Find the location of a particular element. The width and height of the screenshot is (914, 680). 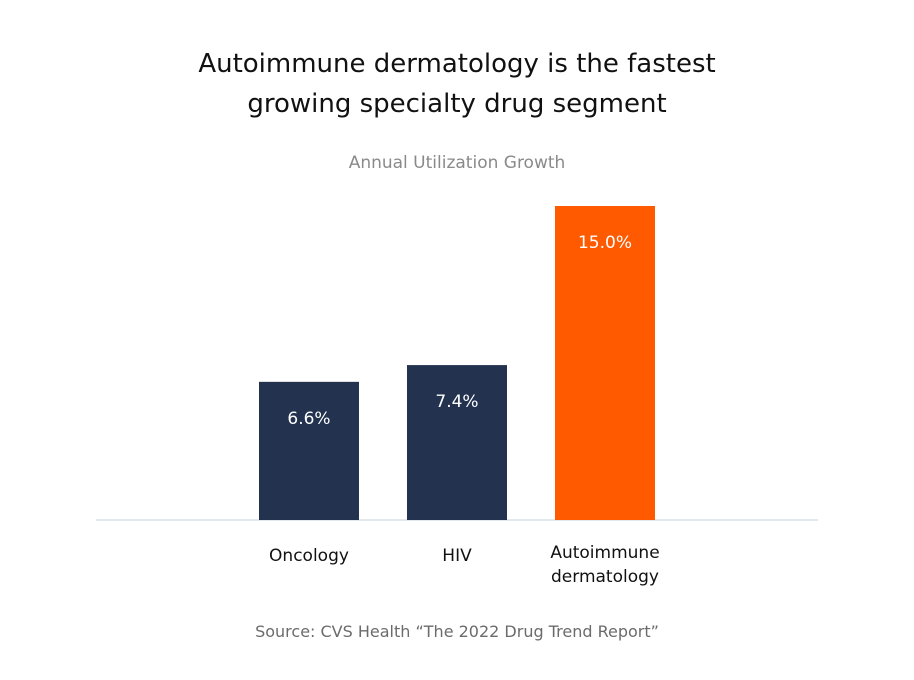

category-label-0-0: Oncology is located at coordinates (309, 556).